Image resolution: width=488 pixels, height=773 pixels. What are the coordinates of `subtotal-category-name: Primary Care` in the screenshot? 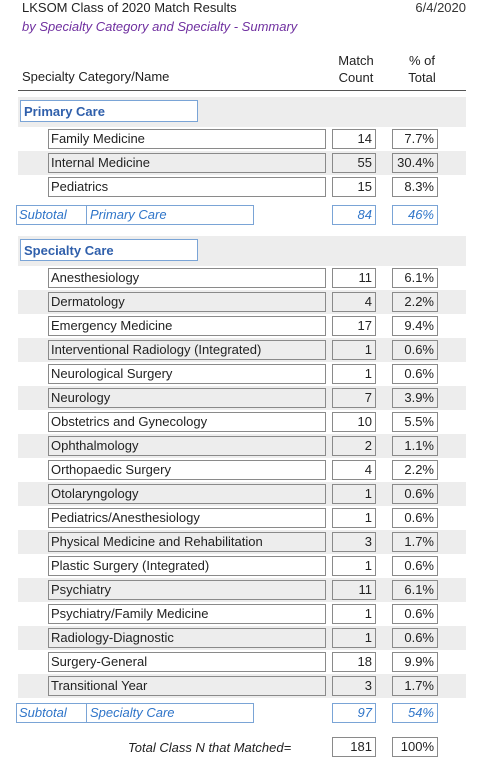 It's located at (170, 215).